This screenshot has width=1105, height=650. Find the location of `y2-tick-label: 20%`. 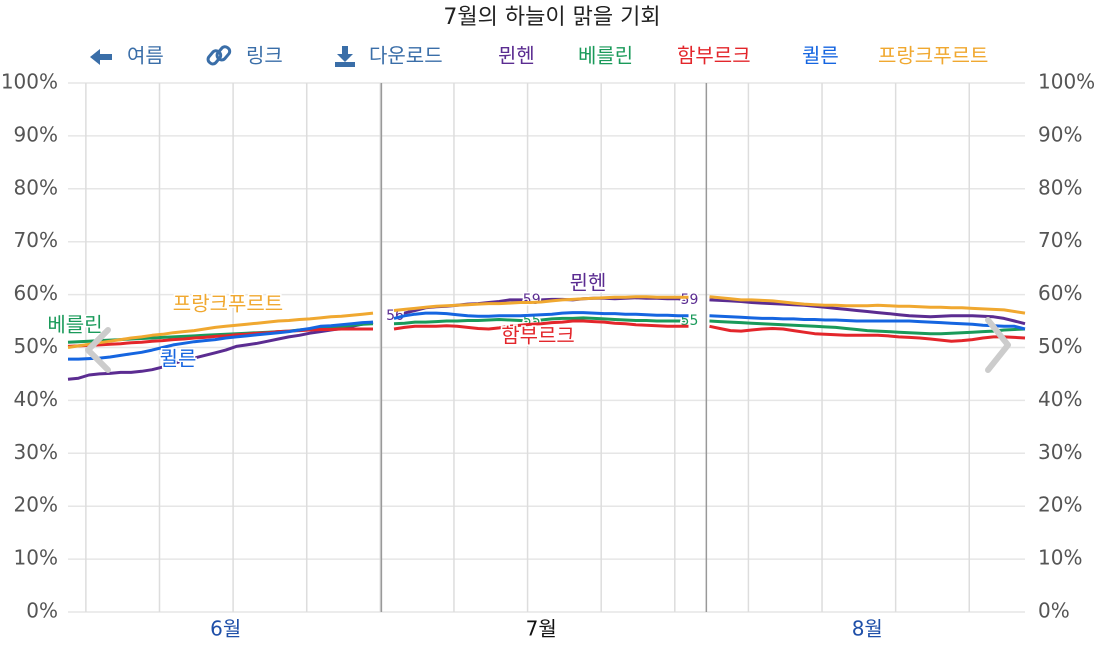

y2-tick-label: 20% is located at coordinates (1060, 505).